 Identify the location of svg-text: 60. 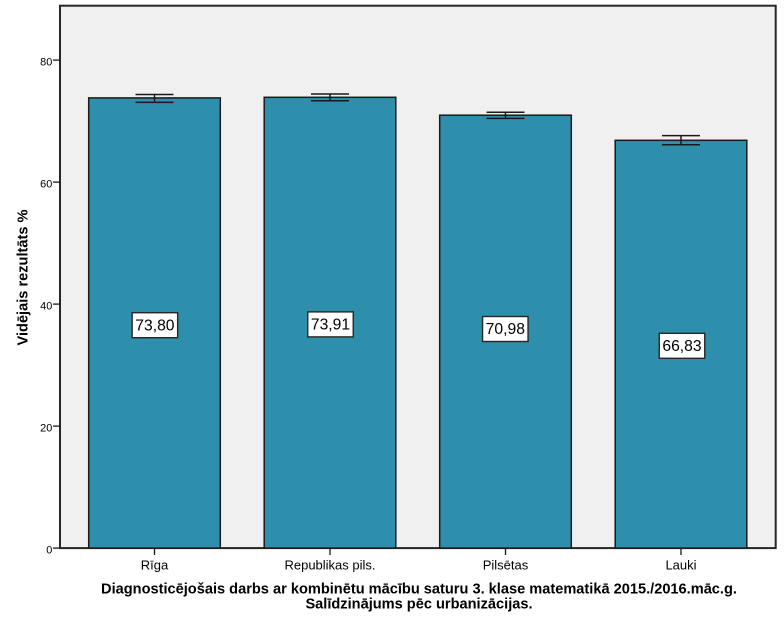
(46, 185).